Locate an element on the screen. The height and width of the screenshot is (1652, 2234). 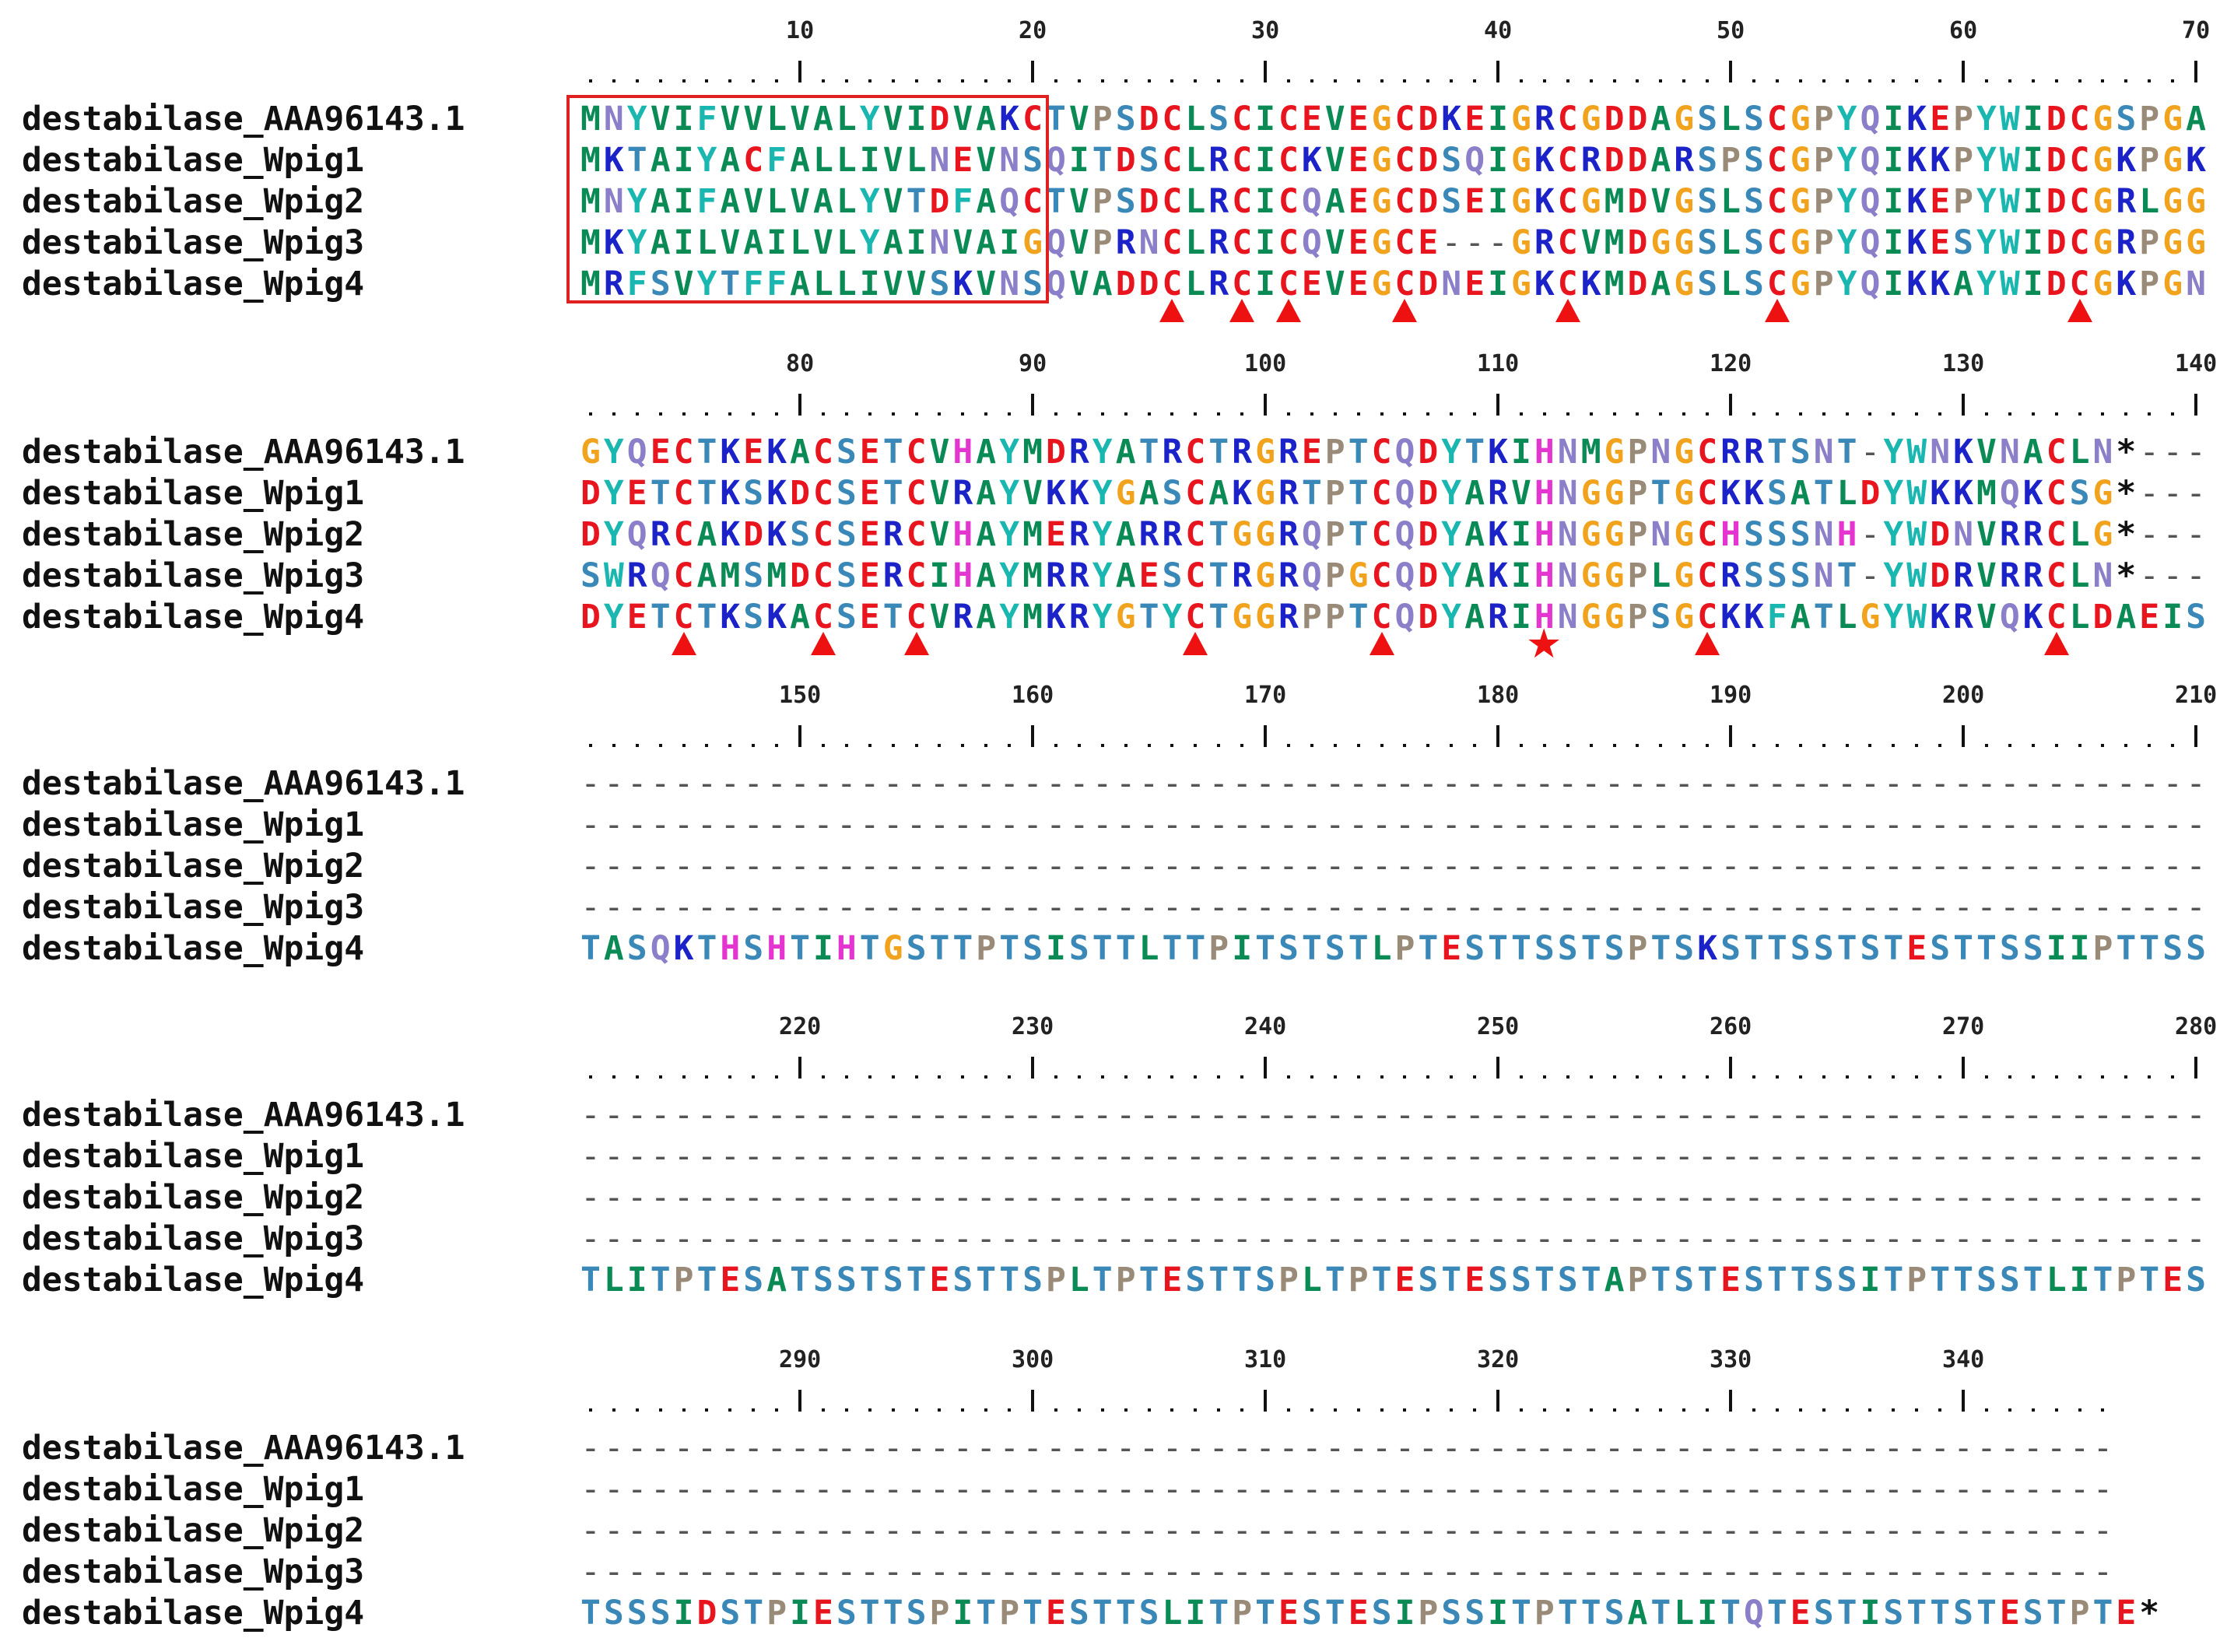
residue: H is located at coordinates (1544, 494).